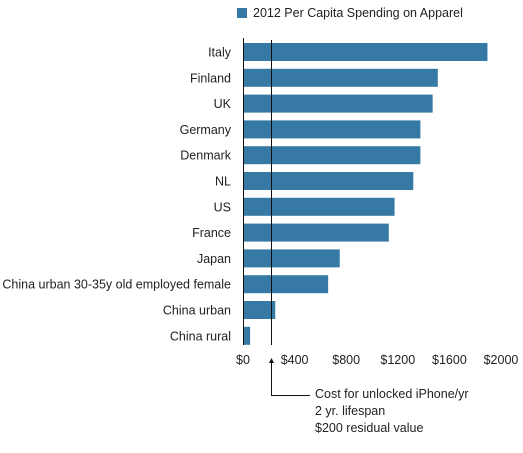  What do you see at coordinates (358, 13) in the screenshot?
I see `legend-label: 2012 Per Capita Spending on Apparel` at bounding box center [358, 13].